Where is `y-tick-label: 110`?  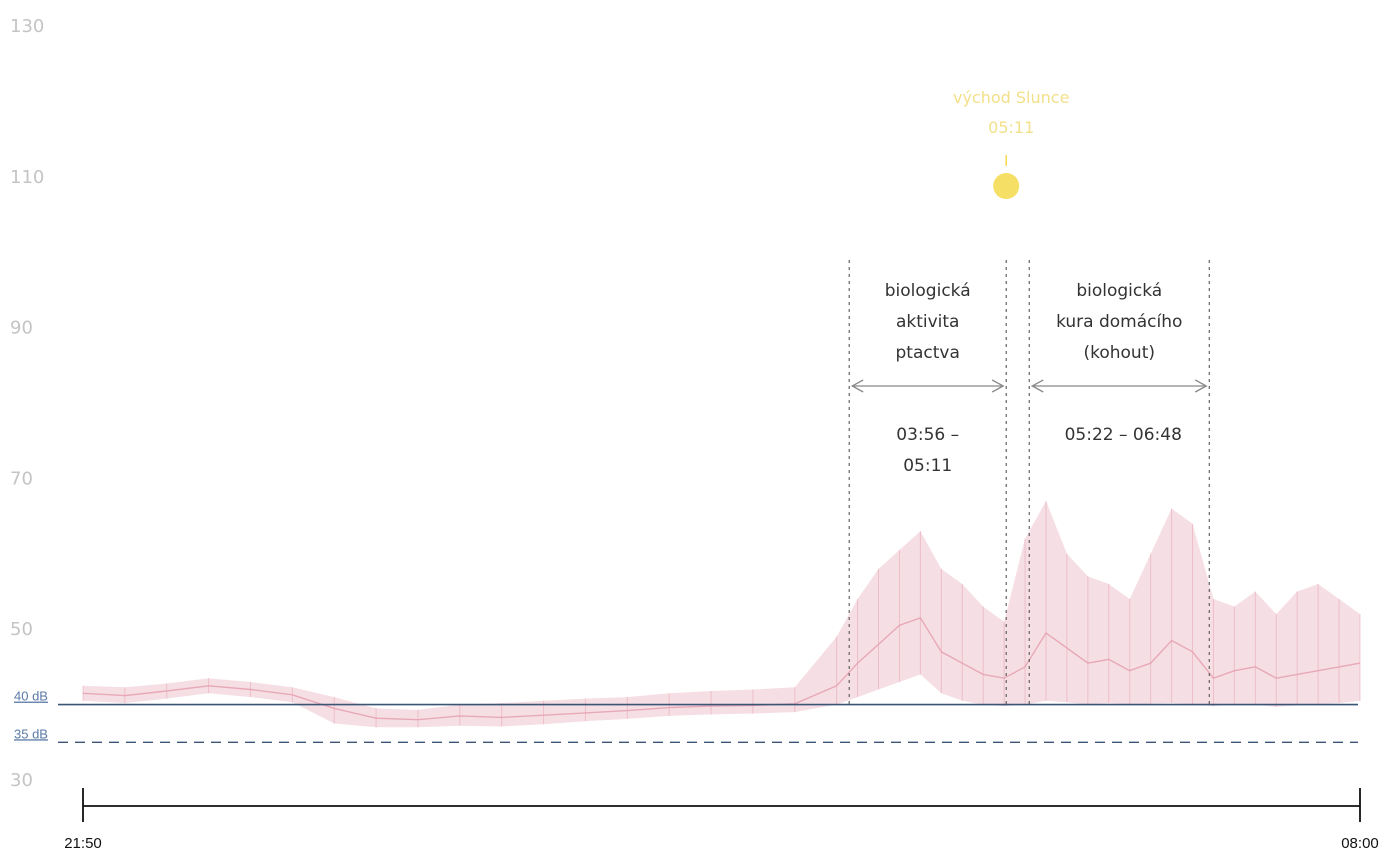 y-tick-label: 110 is located at coordinates (27, 177).